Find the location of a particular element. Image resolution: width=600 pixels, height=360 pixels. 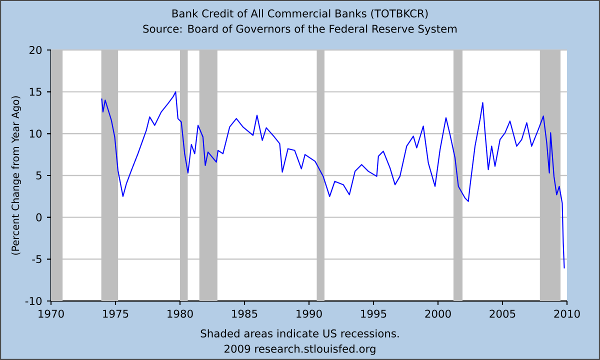

y-tick-label: 10 is located at coordinates (36, 134).